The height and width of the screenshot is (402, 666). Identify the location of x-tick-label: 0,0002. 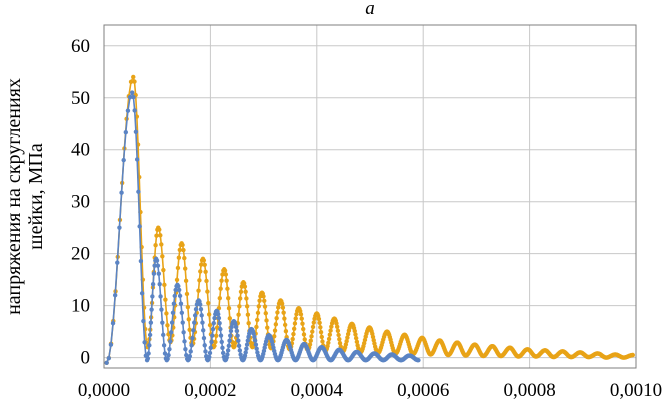
(210, 390).